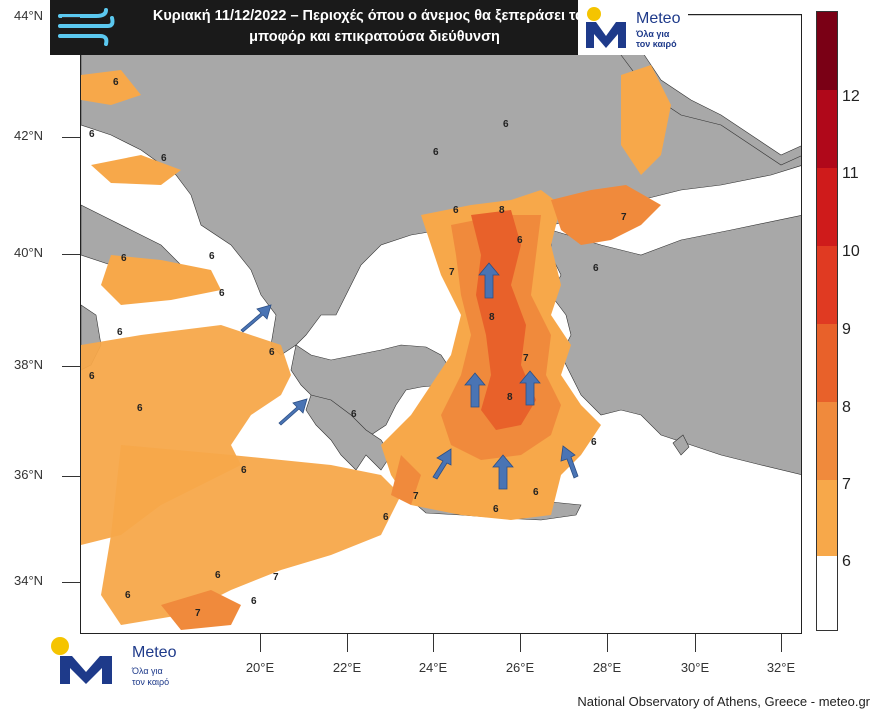 This screenshot has height=715, width=880. I want to click on lon-label: 32°E, so click(781, 667).